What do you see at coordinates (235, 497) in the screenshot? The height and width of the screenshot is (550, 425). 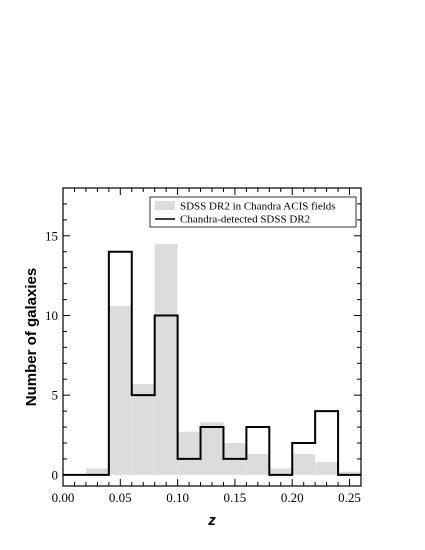 I see `x-tick-label: 0.15` at bounding box center [235, 497].